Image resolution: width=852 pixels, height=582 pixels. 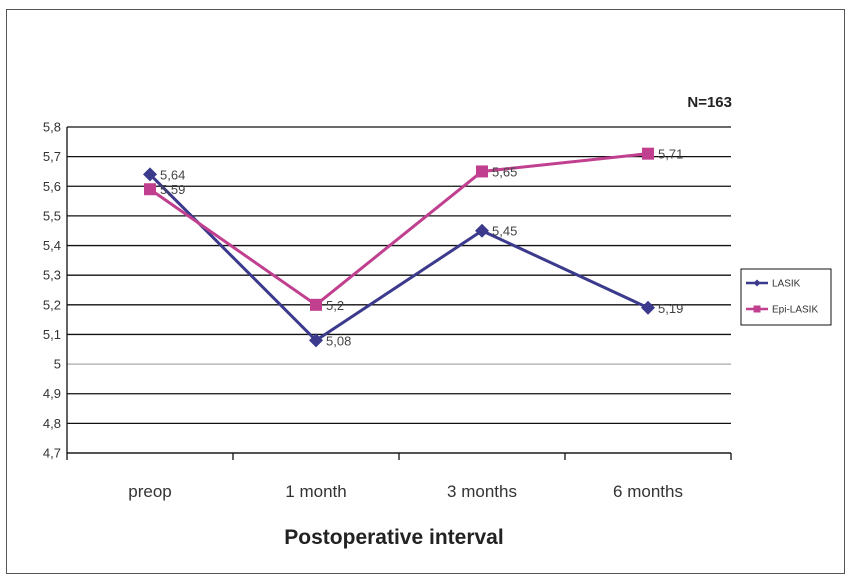 What do you see at coordinates (670, 154) in the screenshot?
I see `data-label: 5,71` at bounding box center [670, 154].